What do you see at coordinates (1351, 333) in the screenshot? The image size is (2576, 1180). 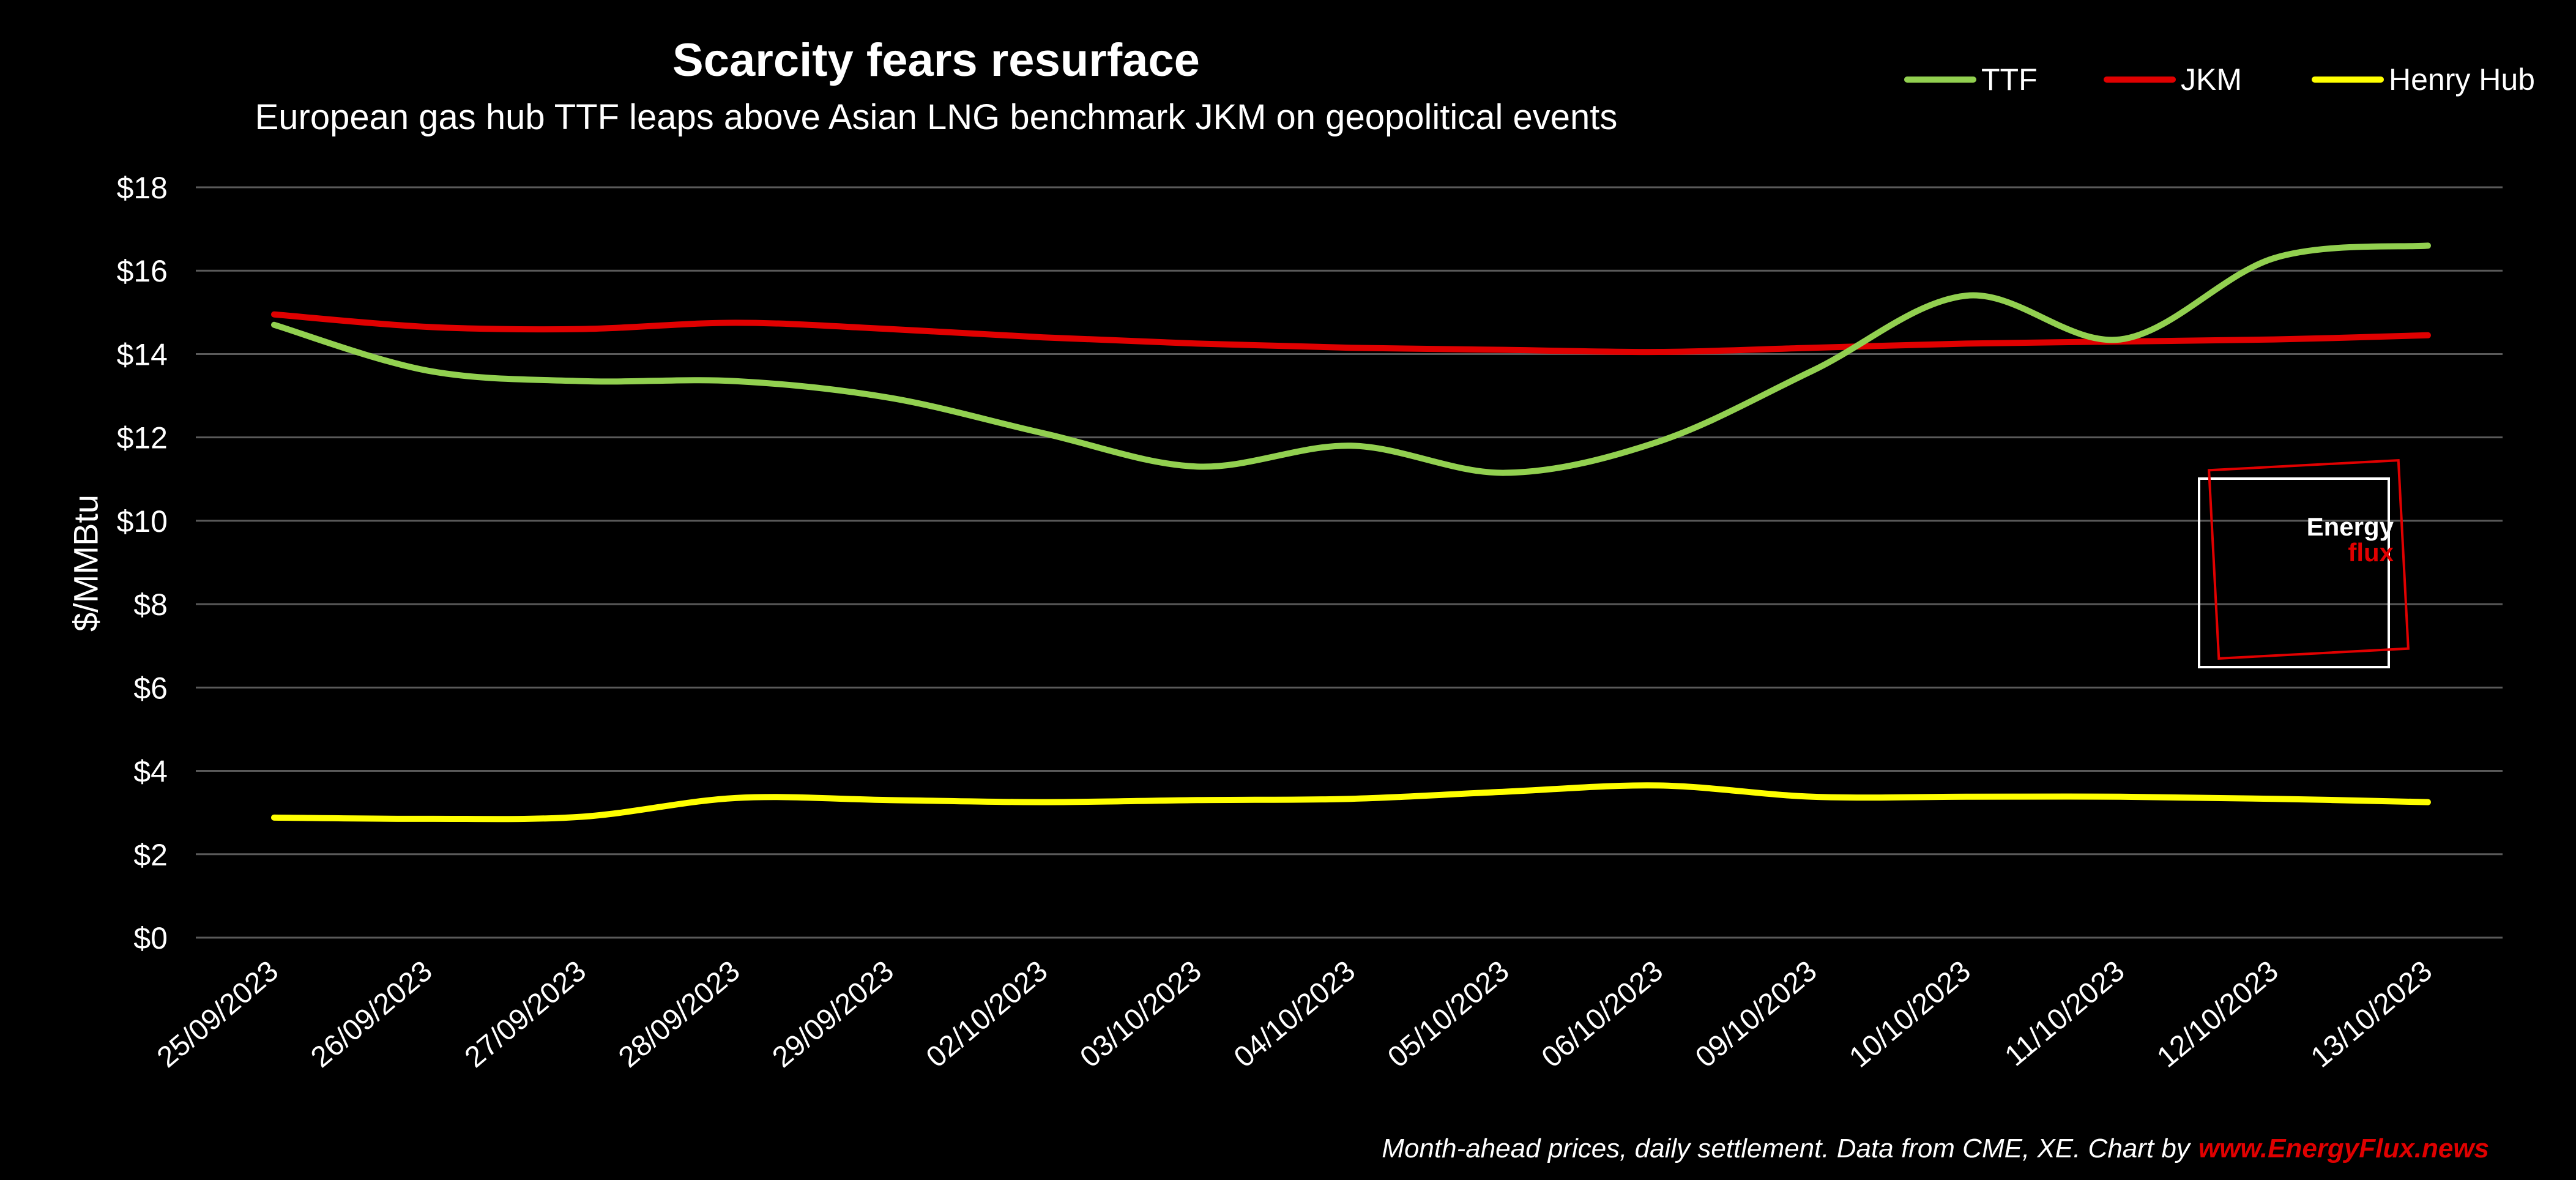 I see `series-line-jkm` at bounding box center [1351, 333].